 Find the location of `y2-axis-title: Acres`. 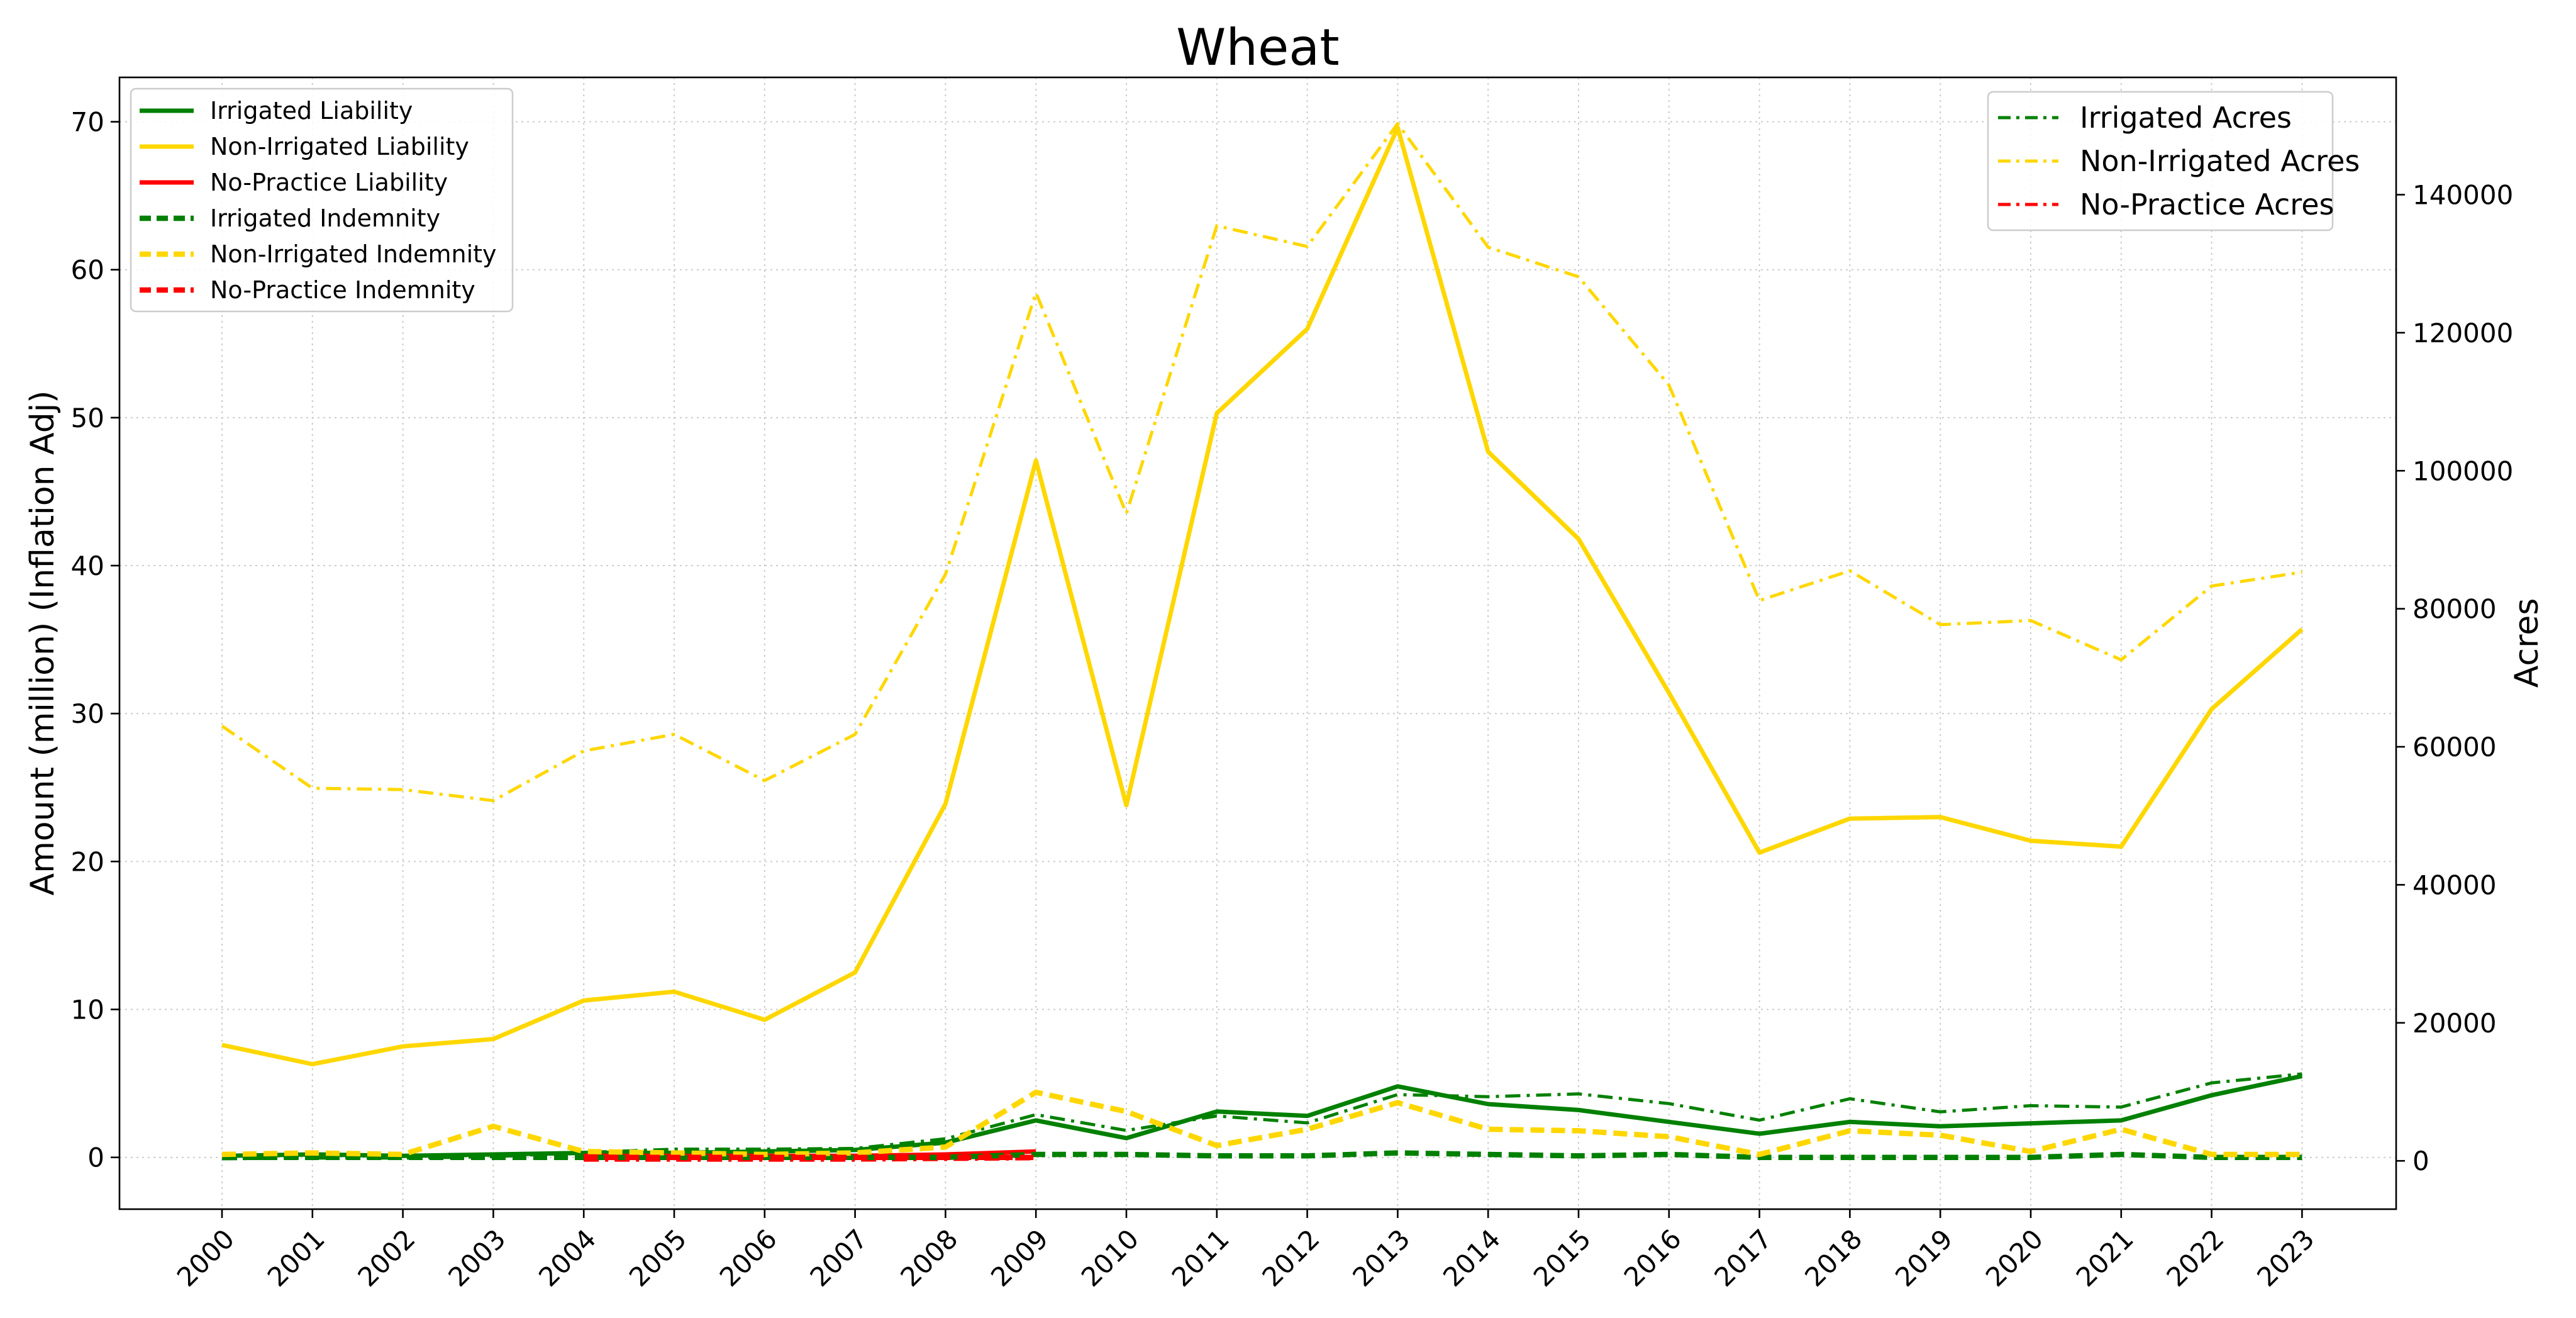

y2-axis-title: Acres is located at coordinates (2527, 643).